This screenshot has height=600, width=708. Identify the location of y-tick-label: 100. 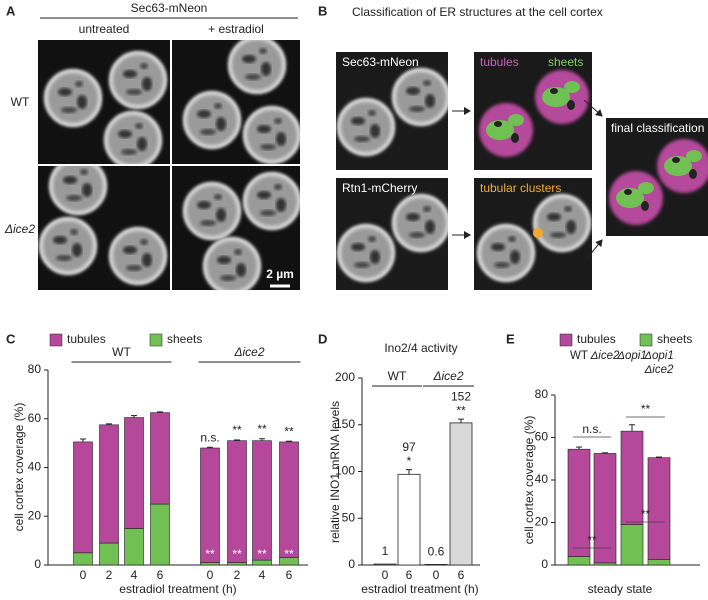
(345, 471).